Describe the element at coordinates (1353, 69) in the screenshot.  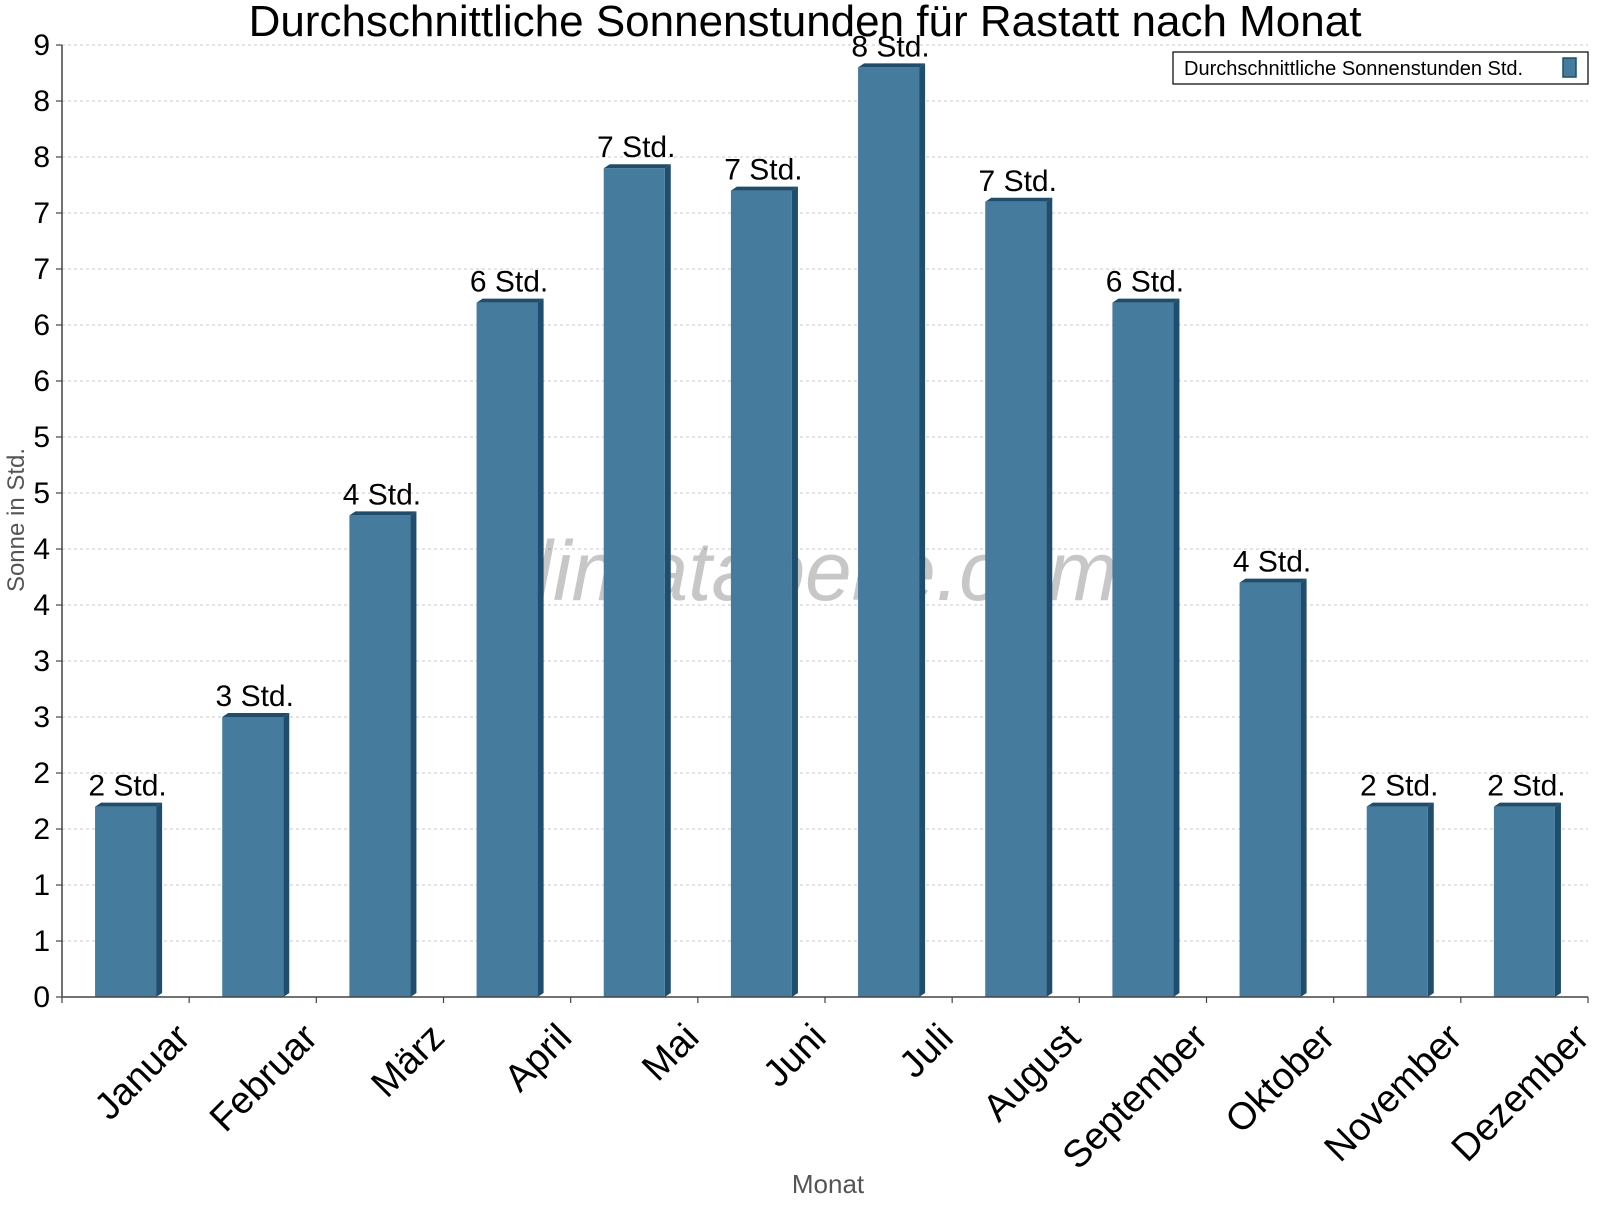
I see `legend-label: Durchschnittliche Sonnenstunden Std.` at that location.